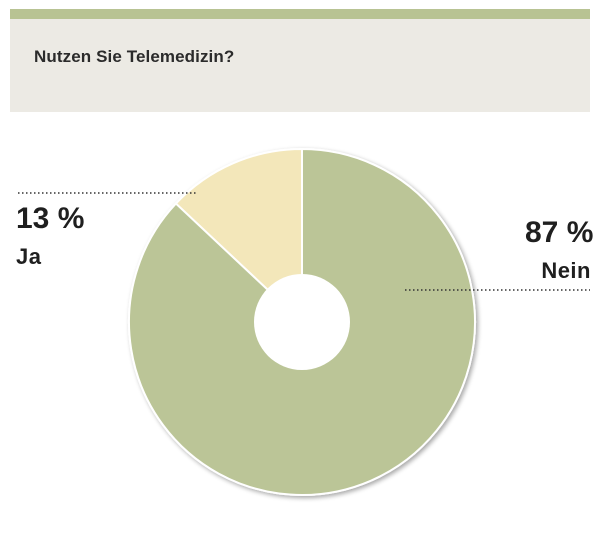 The image size is (600, 554). Describe the element at coordinates (566, 270) in the screenshot. I see `data-label-nein-name: Nein` at that location.